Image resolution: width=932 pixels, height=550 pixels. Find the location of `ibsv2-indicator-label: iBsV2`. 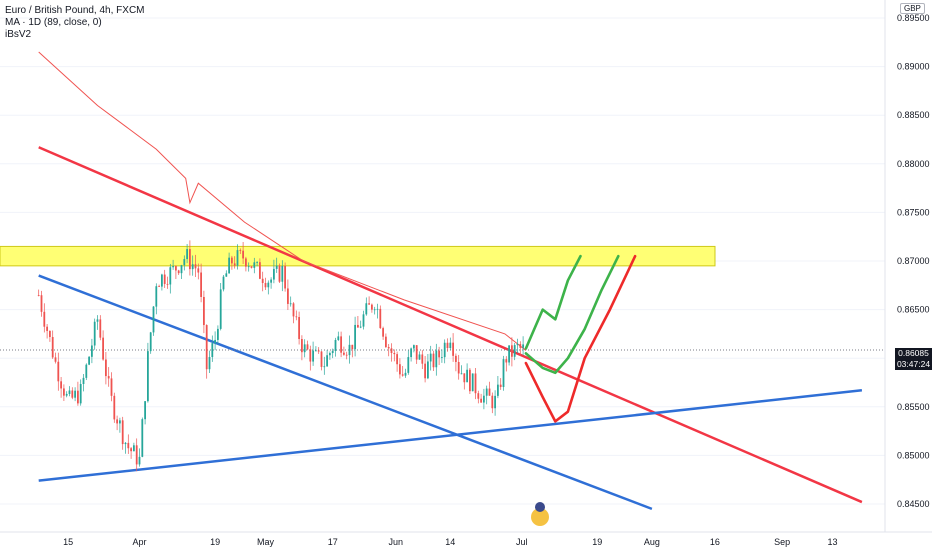

ibsv2-indicator-label: iBsV2 is located at coordinates (18, 34).